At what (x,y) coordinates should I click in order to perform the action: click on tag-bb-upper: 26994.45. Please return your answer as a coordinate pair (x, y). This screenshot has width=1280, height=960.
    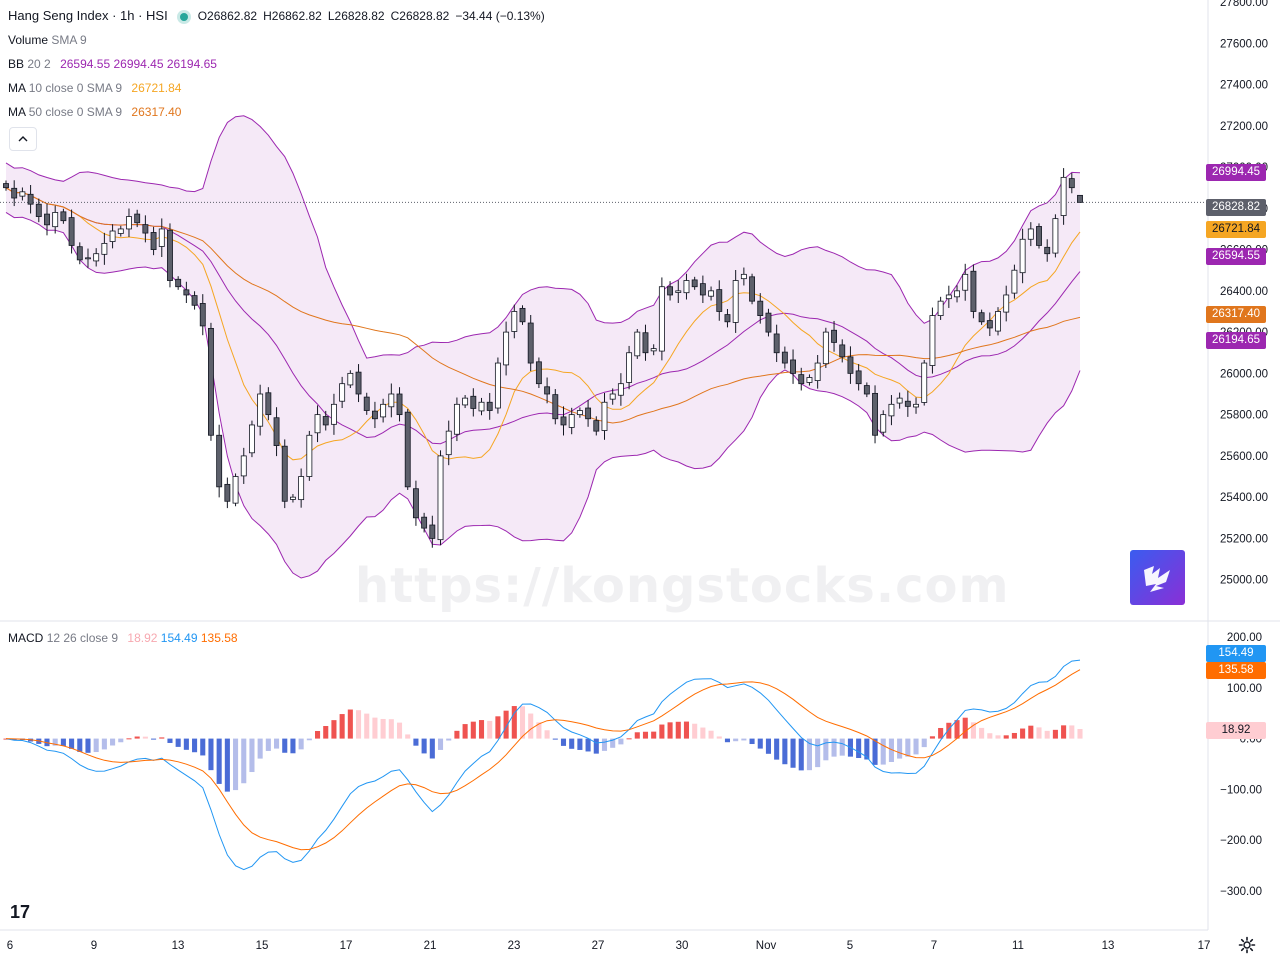
    Looking at the image, I should click on (1236, 172).